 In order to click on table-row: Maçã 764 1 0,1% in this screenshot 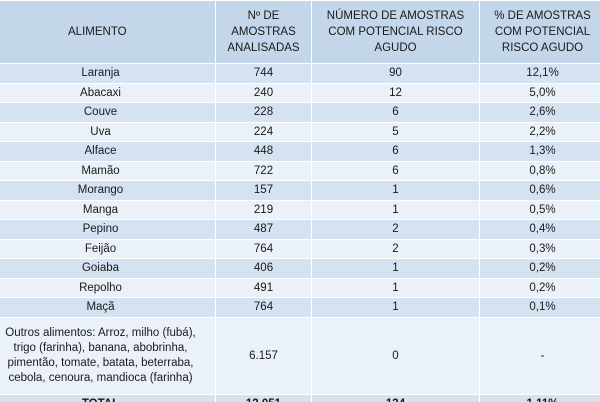, I will do `click(300, 307)`.